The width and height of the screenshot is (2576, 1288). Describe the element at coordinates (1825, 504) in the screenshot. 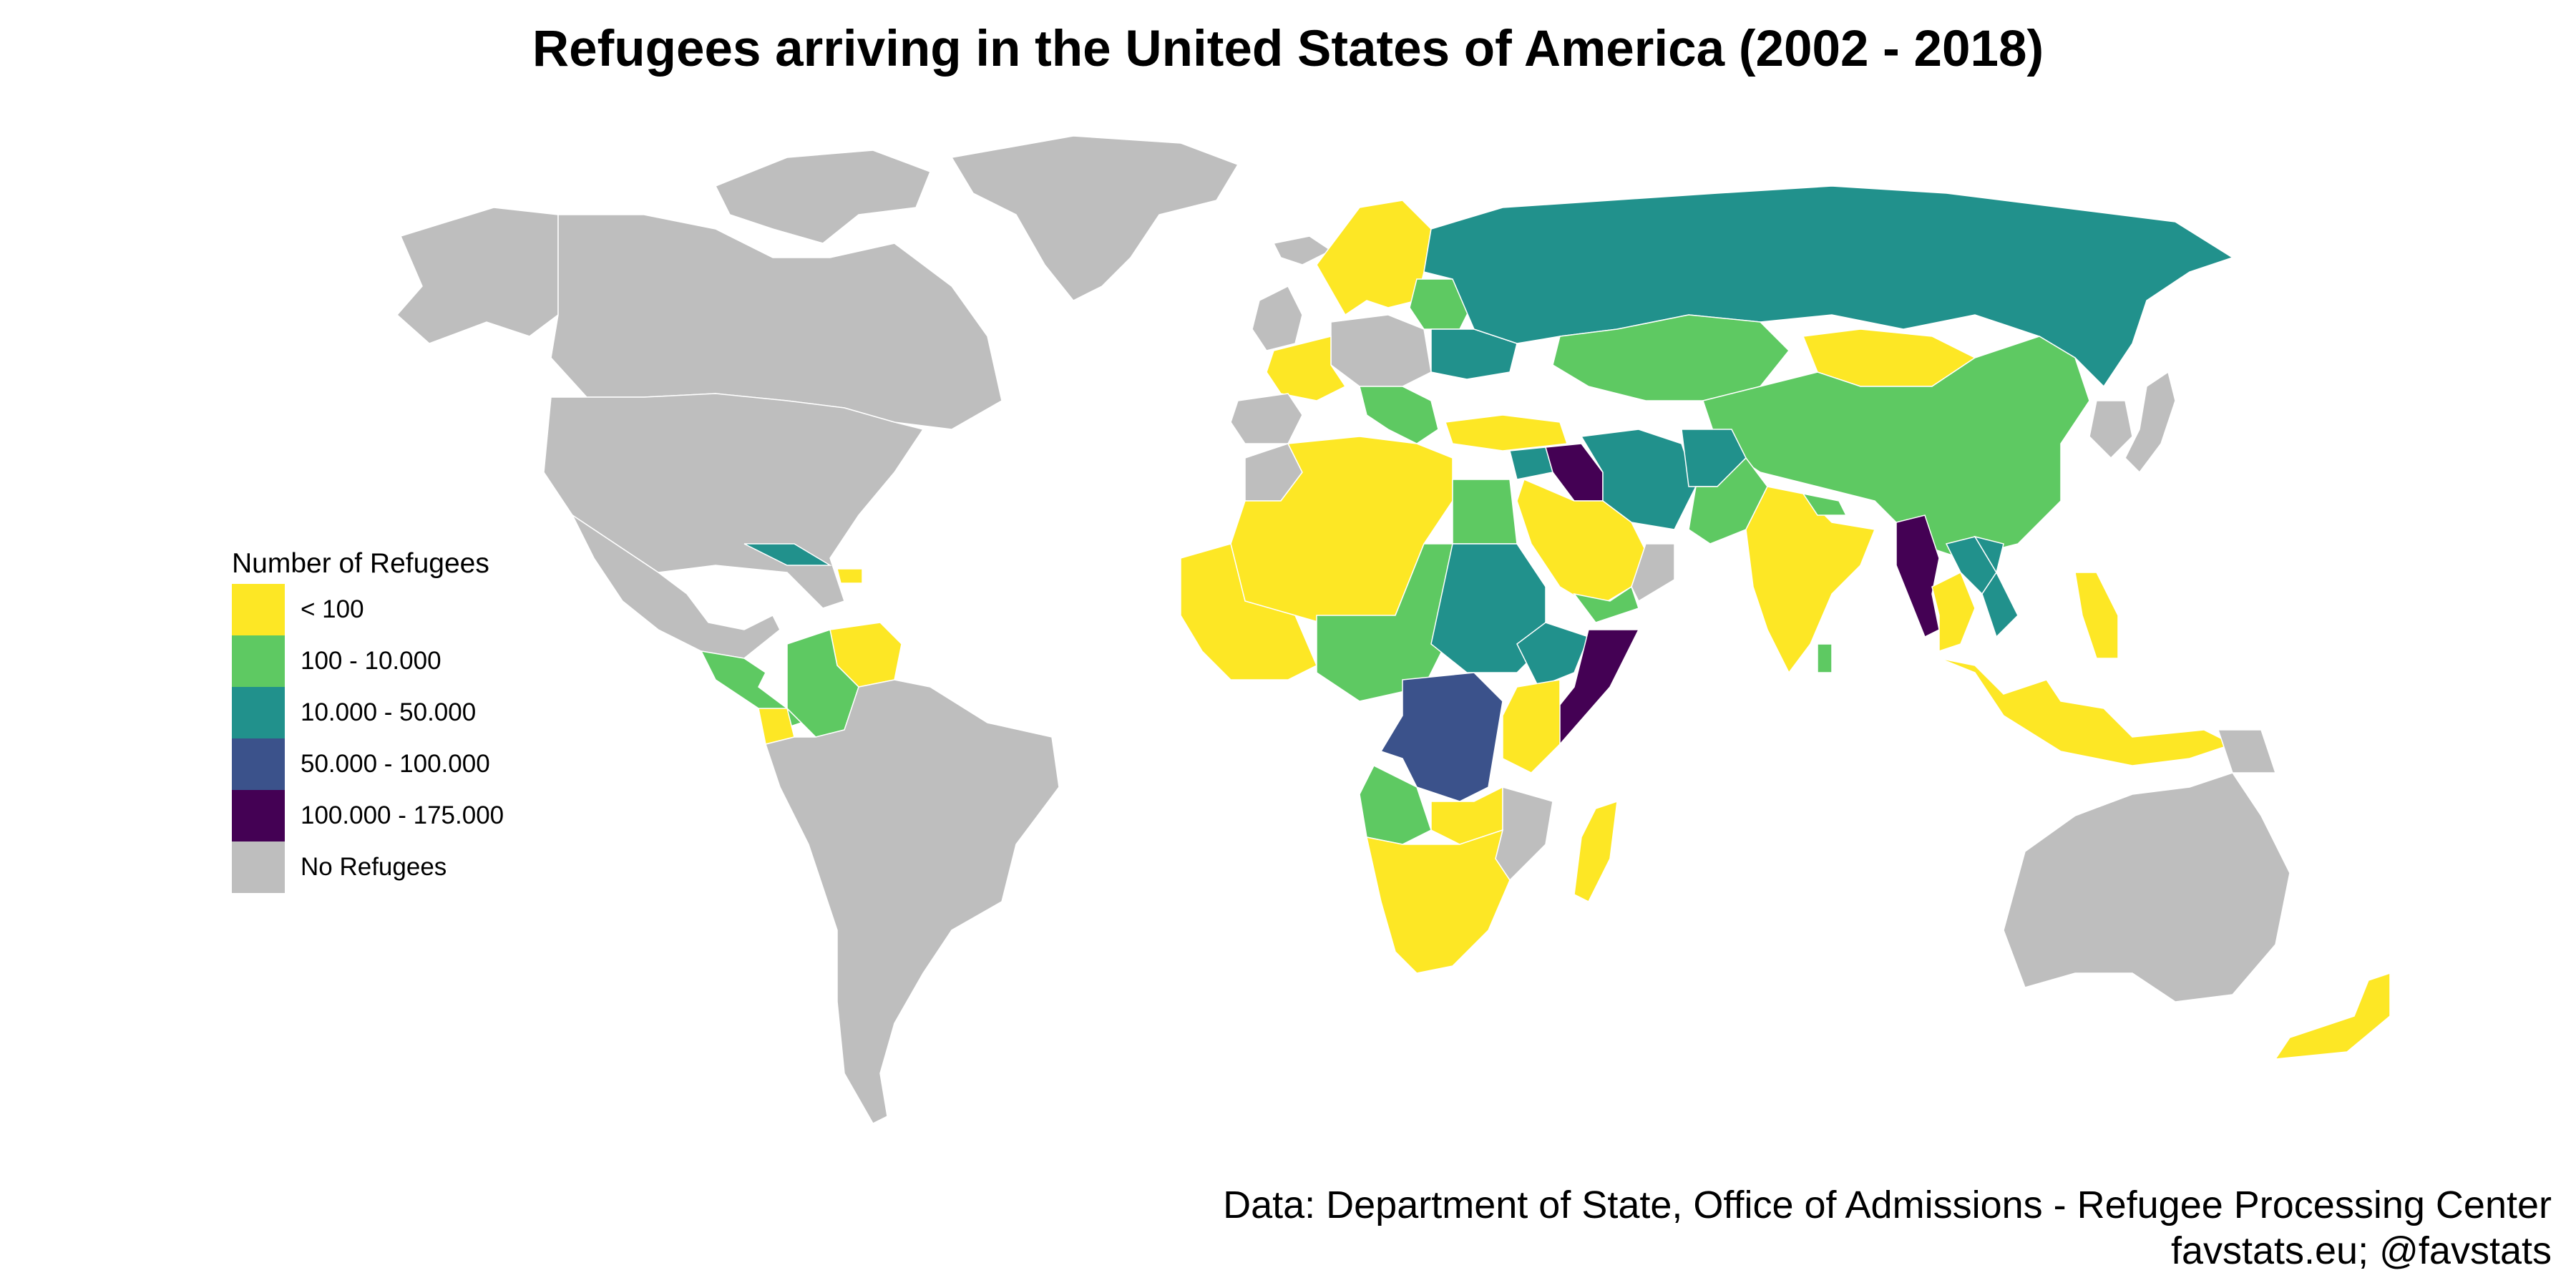

I see `nepal` at that location.